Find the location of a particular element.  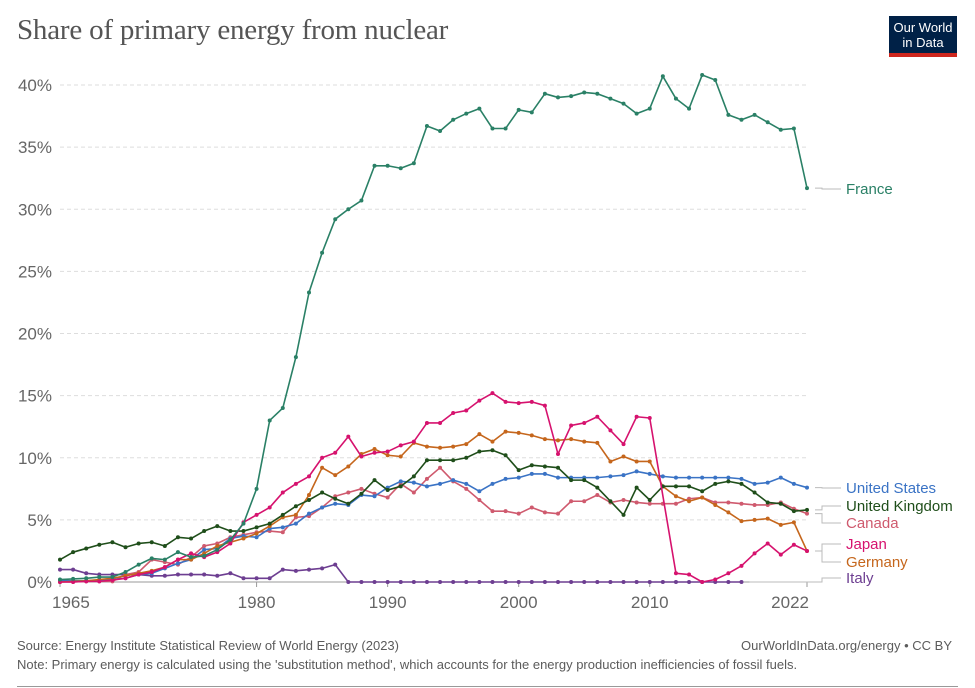

y-tick-label: 25% is located at coordinates (35, 271).